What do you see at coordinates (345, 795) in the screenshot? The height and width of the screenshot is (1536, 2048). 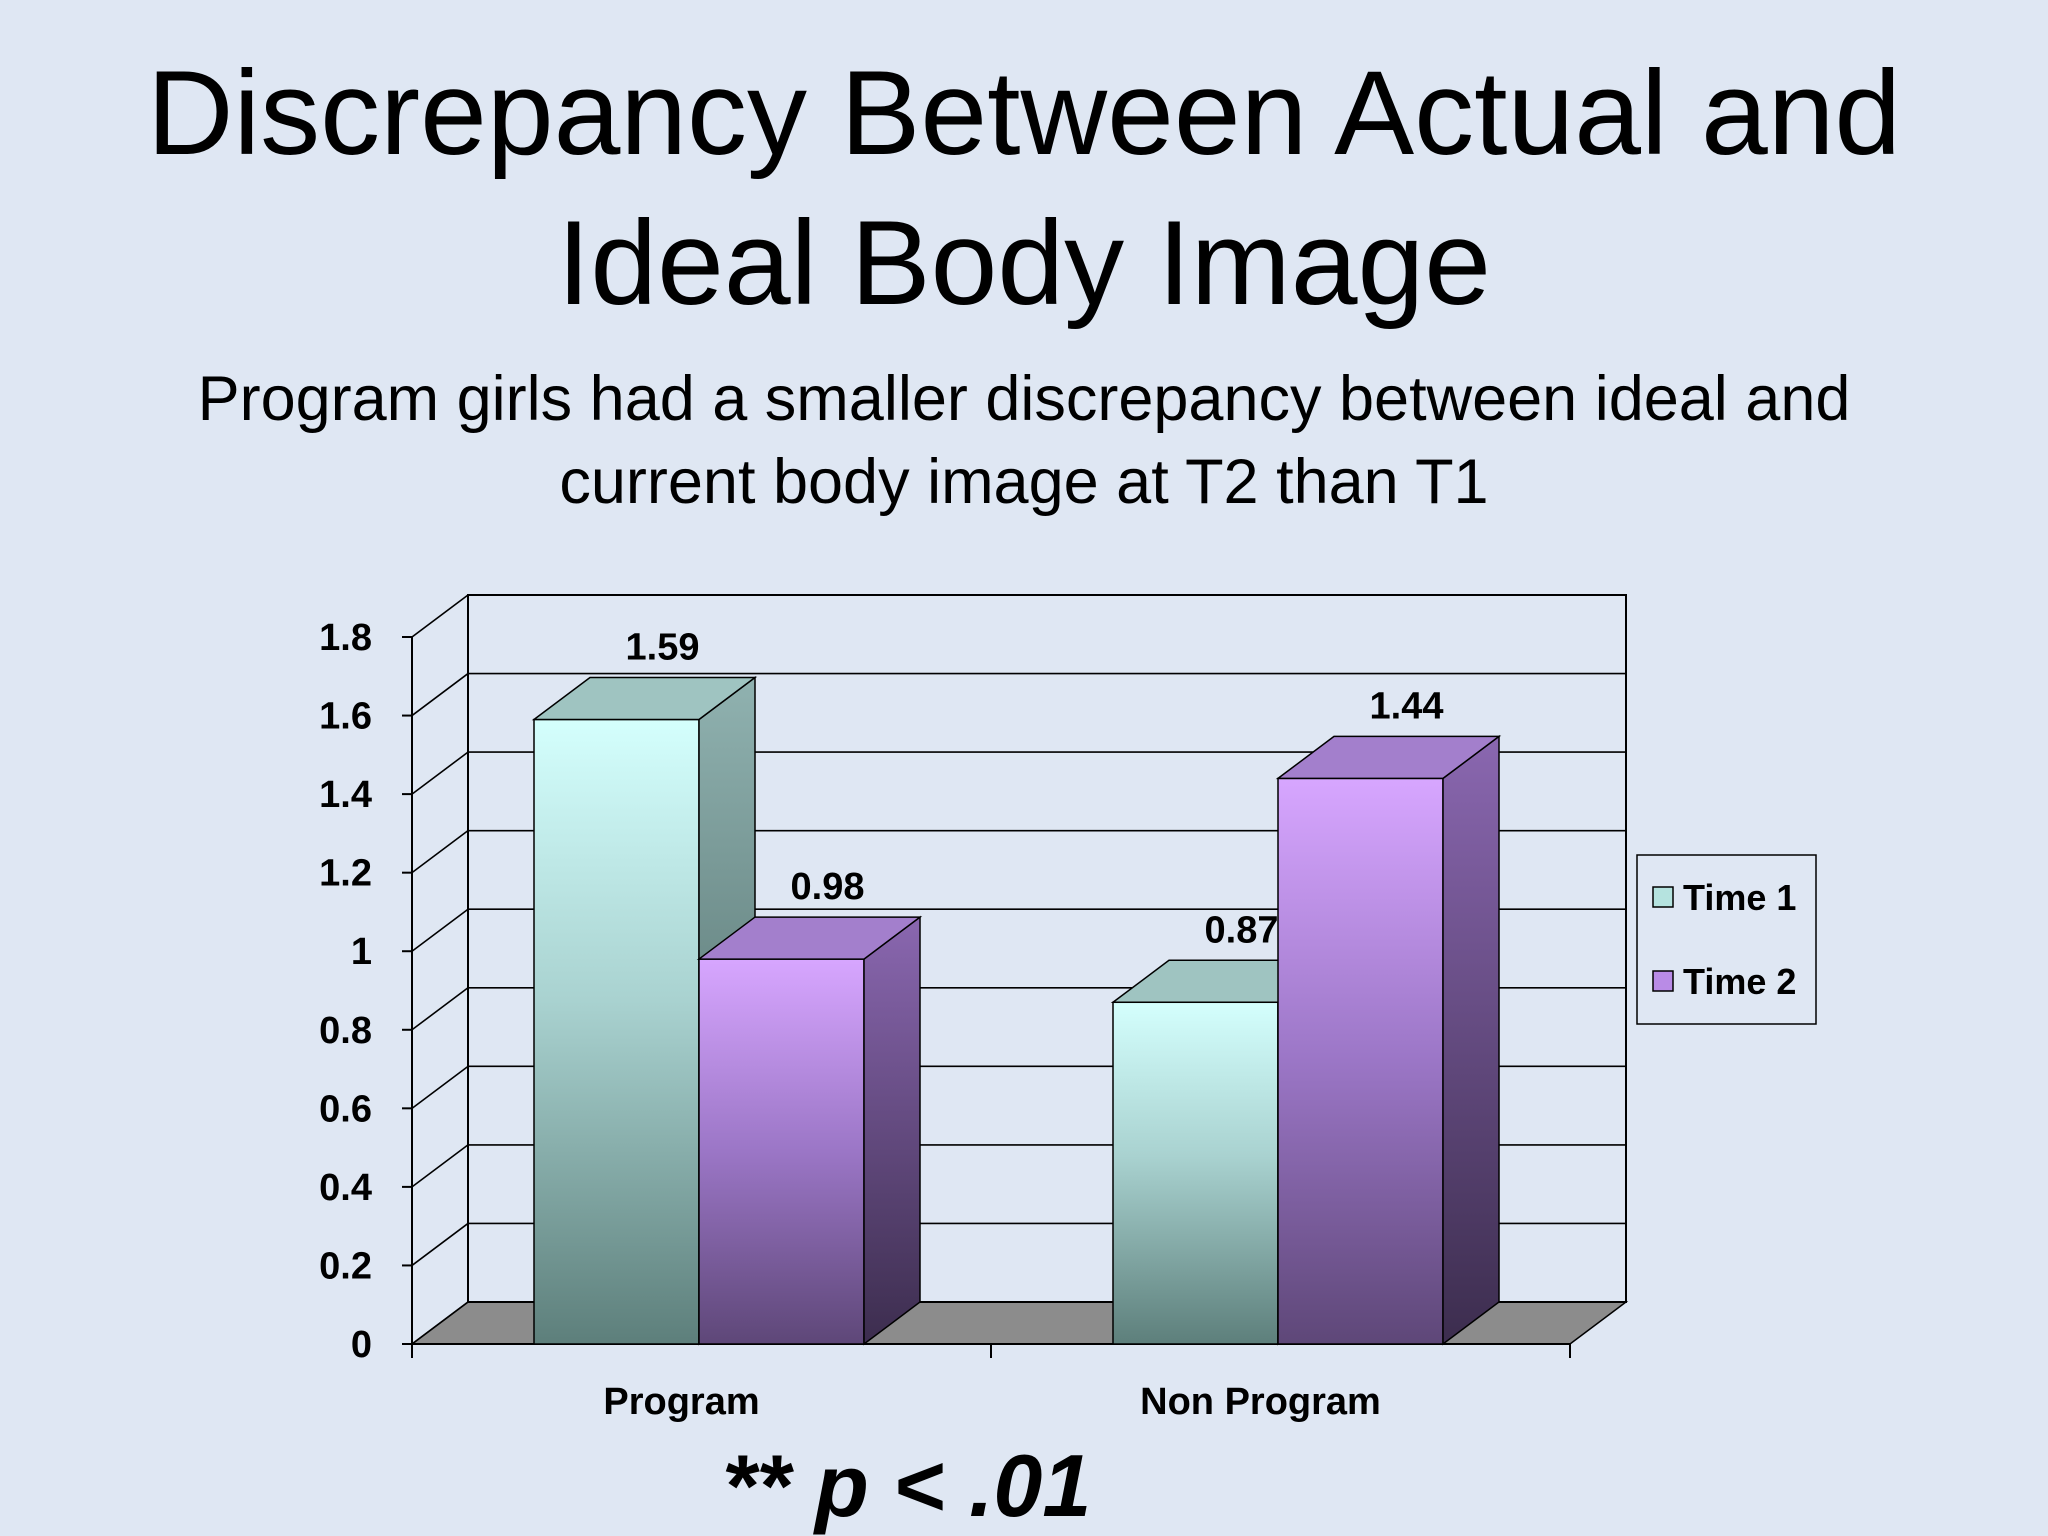 I see `y-tick-label: 1.4` at bounding box center [345, 795].